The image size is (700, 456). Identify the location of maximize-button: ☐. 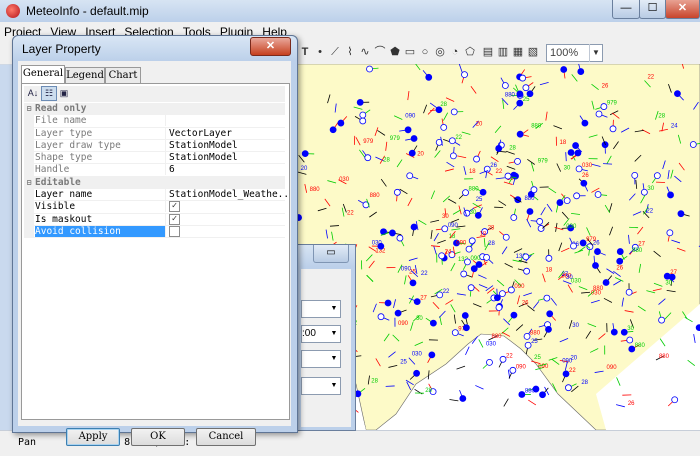
(652, 9).